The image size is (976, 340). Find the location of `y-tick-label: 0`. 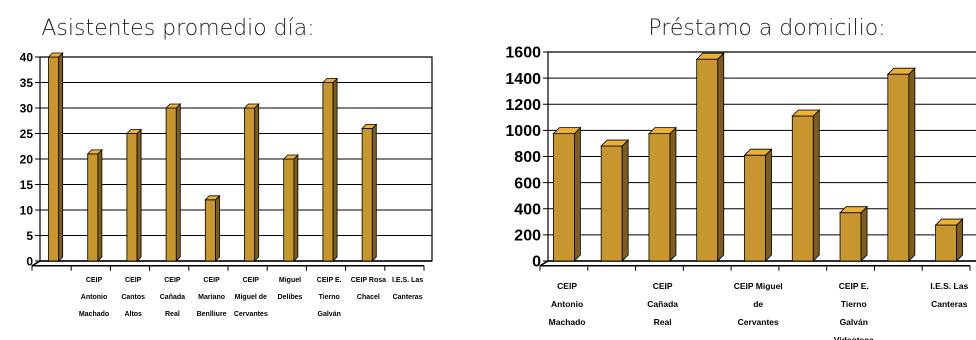

y-tick-label: 0 is located at coordinates (29, 261).